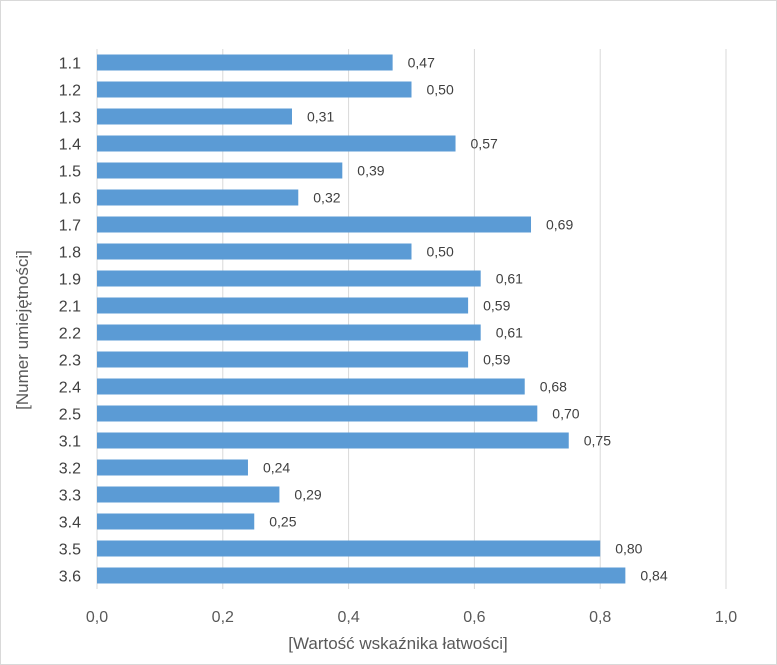 Image resolution: width=777 pixels, height=665 pixels. I want to click on category-label: 2.3, so click(70, 361).